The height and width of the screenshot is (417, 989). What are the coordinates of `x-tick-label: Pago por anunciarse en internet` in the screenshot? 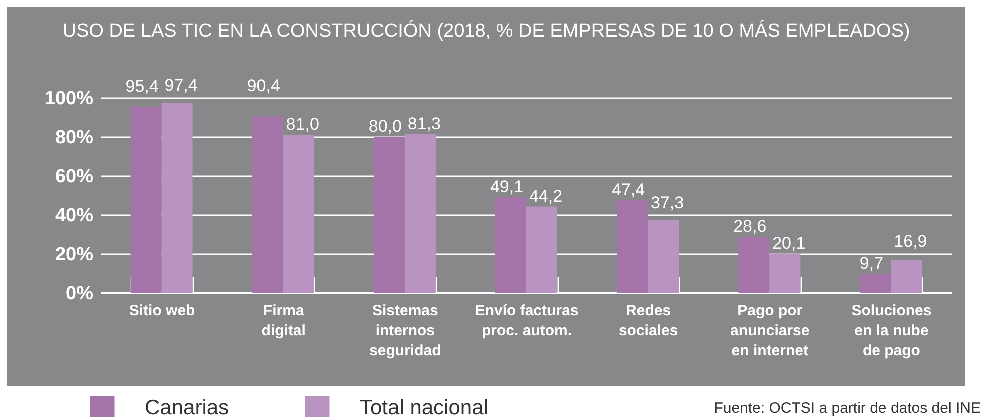 It's located at (770, 331).